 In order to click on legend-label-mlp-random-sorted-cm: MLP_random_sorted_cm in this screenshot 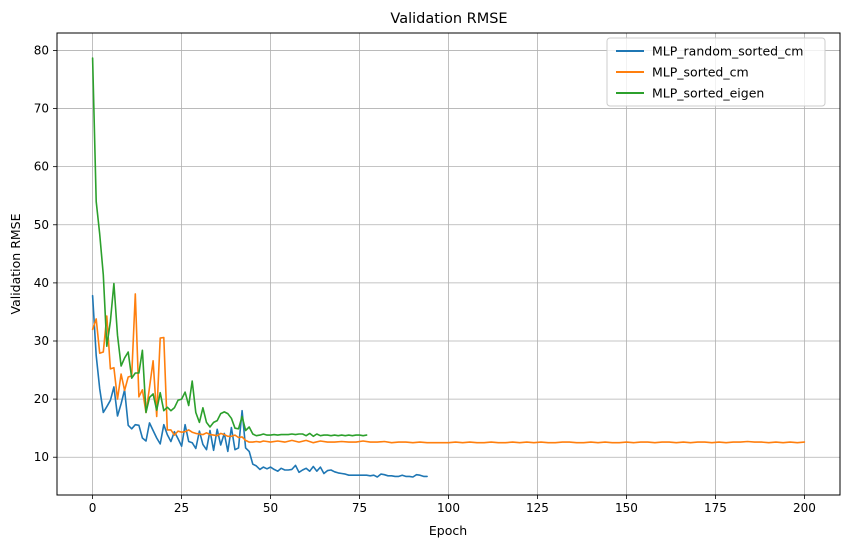, I will do `click(727, 51)`.